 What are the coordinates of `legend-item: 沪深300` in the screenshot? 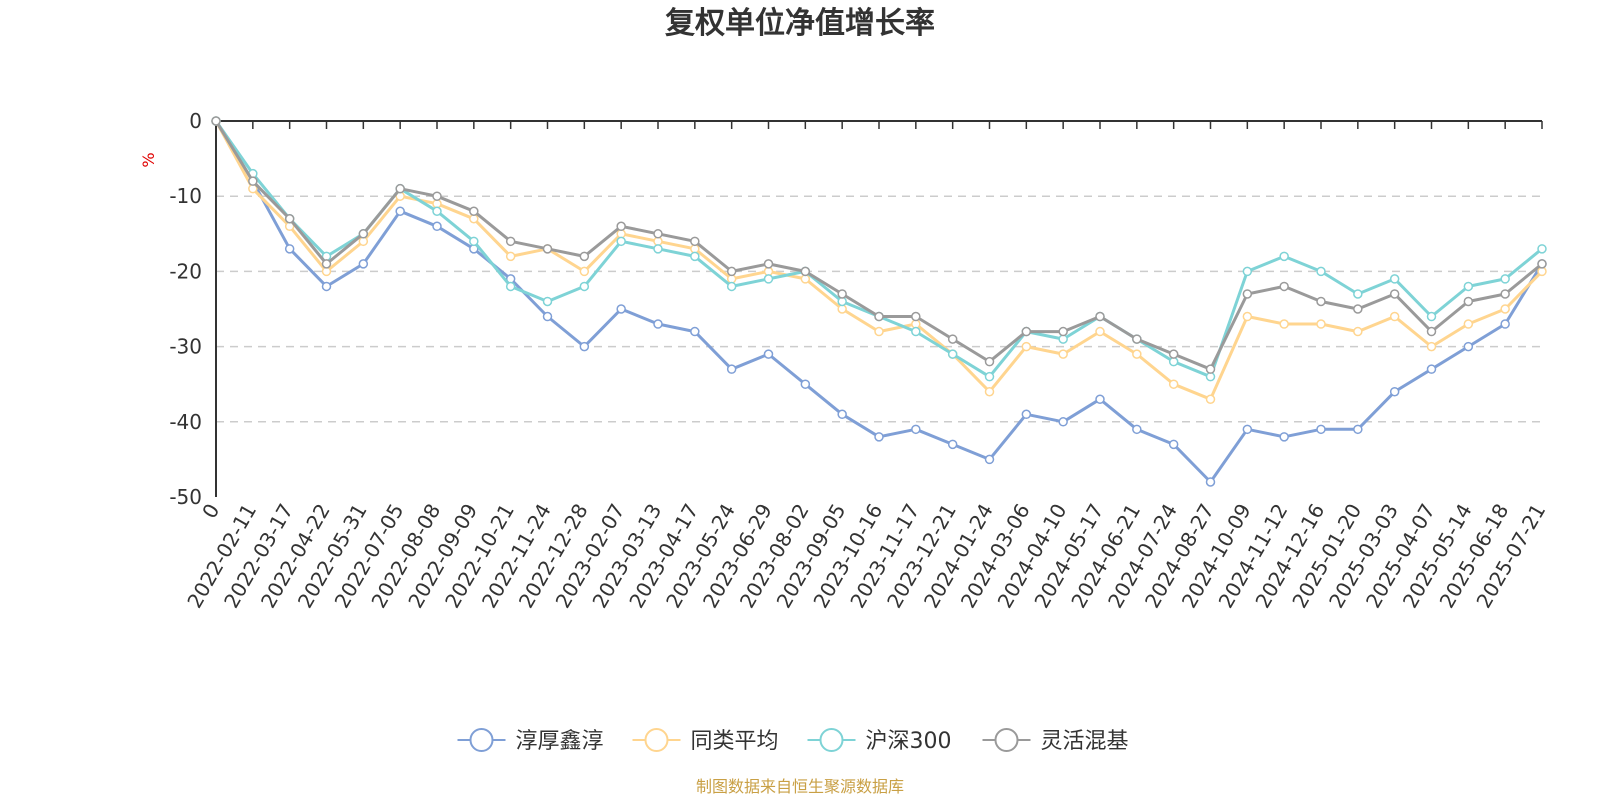 It's located at (879, 741).